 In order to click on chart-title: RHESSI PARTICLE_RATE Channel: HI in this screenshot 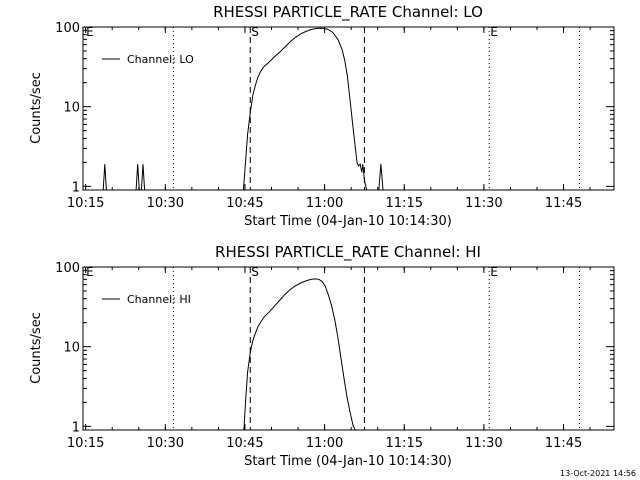, I will do `click(348, 252)`.